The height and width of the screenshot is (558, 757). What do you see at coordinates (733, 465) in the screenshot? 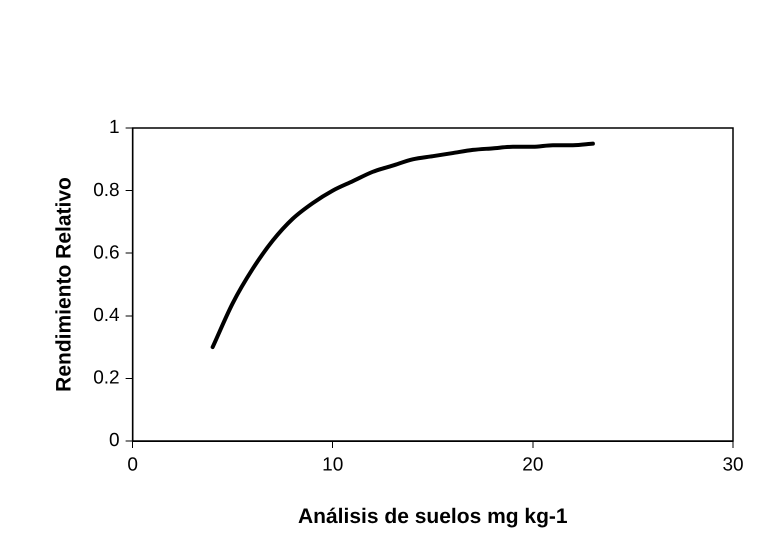
I see `x-tick-label: 30` at bounding box center [733, 465].